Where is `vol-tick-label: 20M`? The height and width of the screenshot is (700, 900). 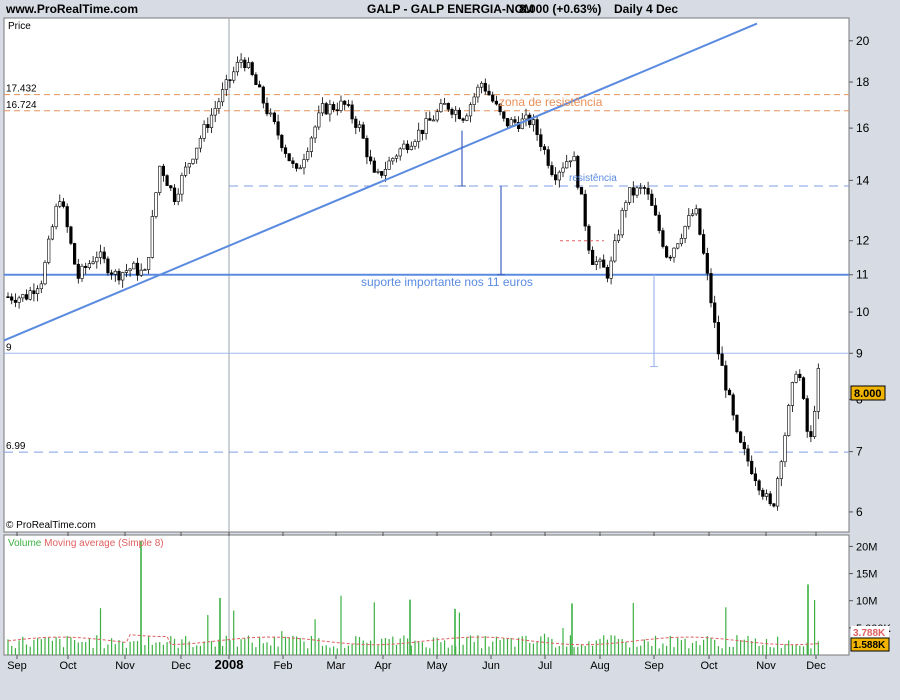
vol-tick-label: 20M is located at coordinates (866, 547).